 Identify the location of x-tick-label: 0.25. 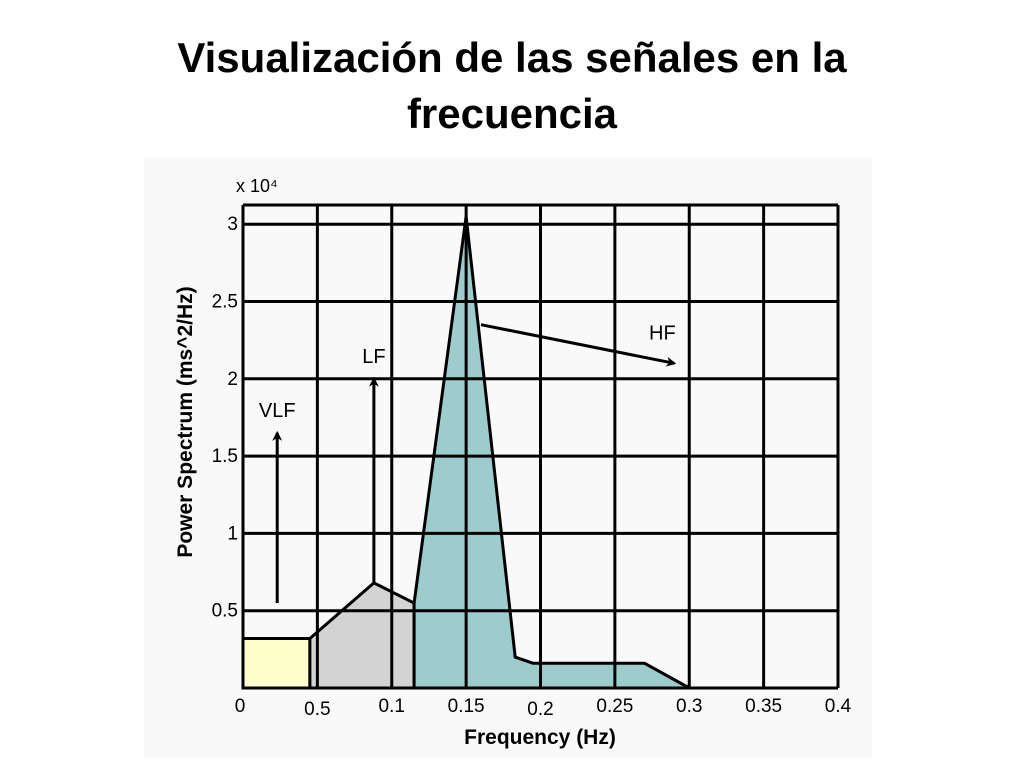
(614, 706).